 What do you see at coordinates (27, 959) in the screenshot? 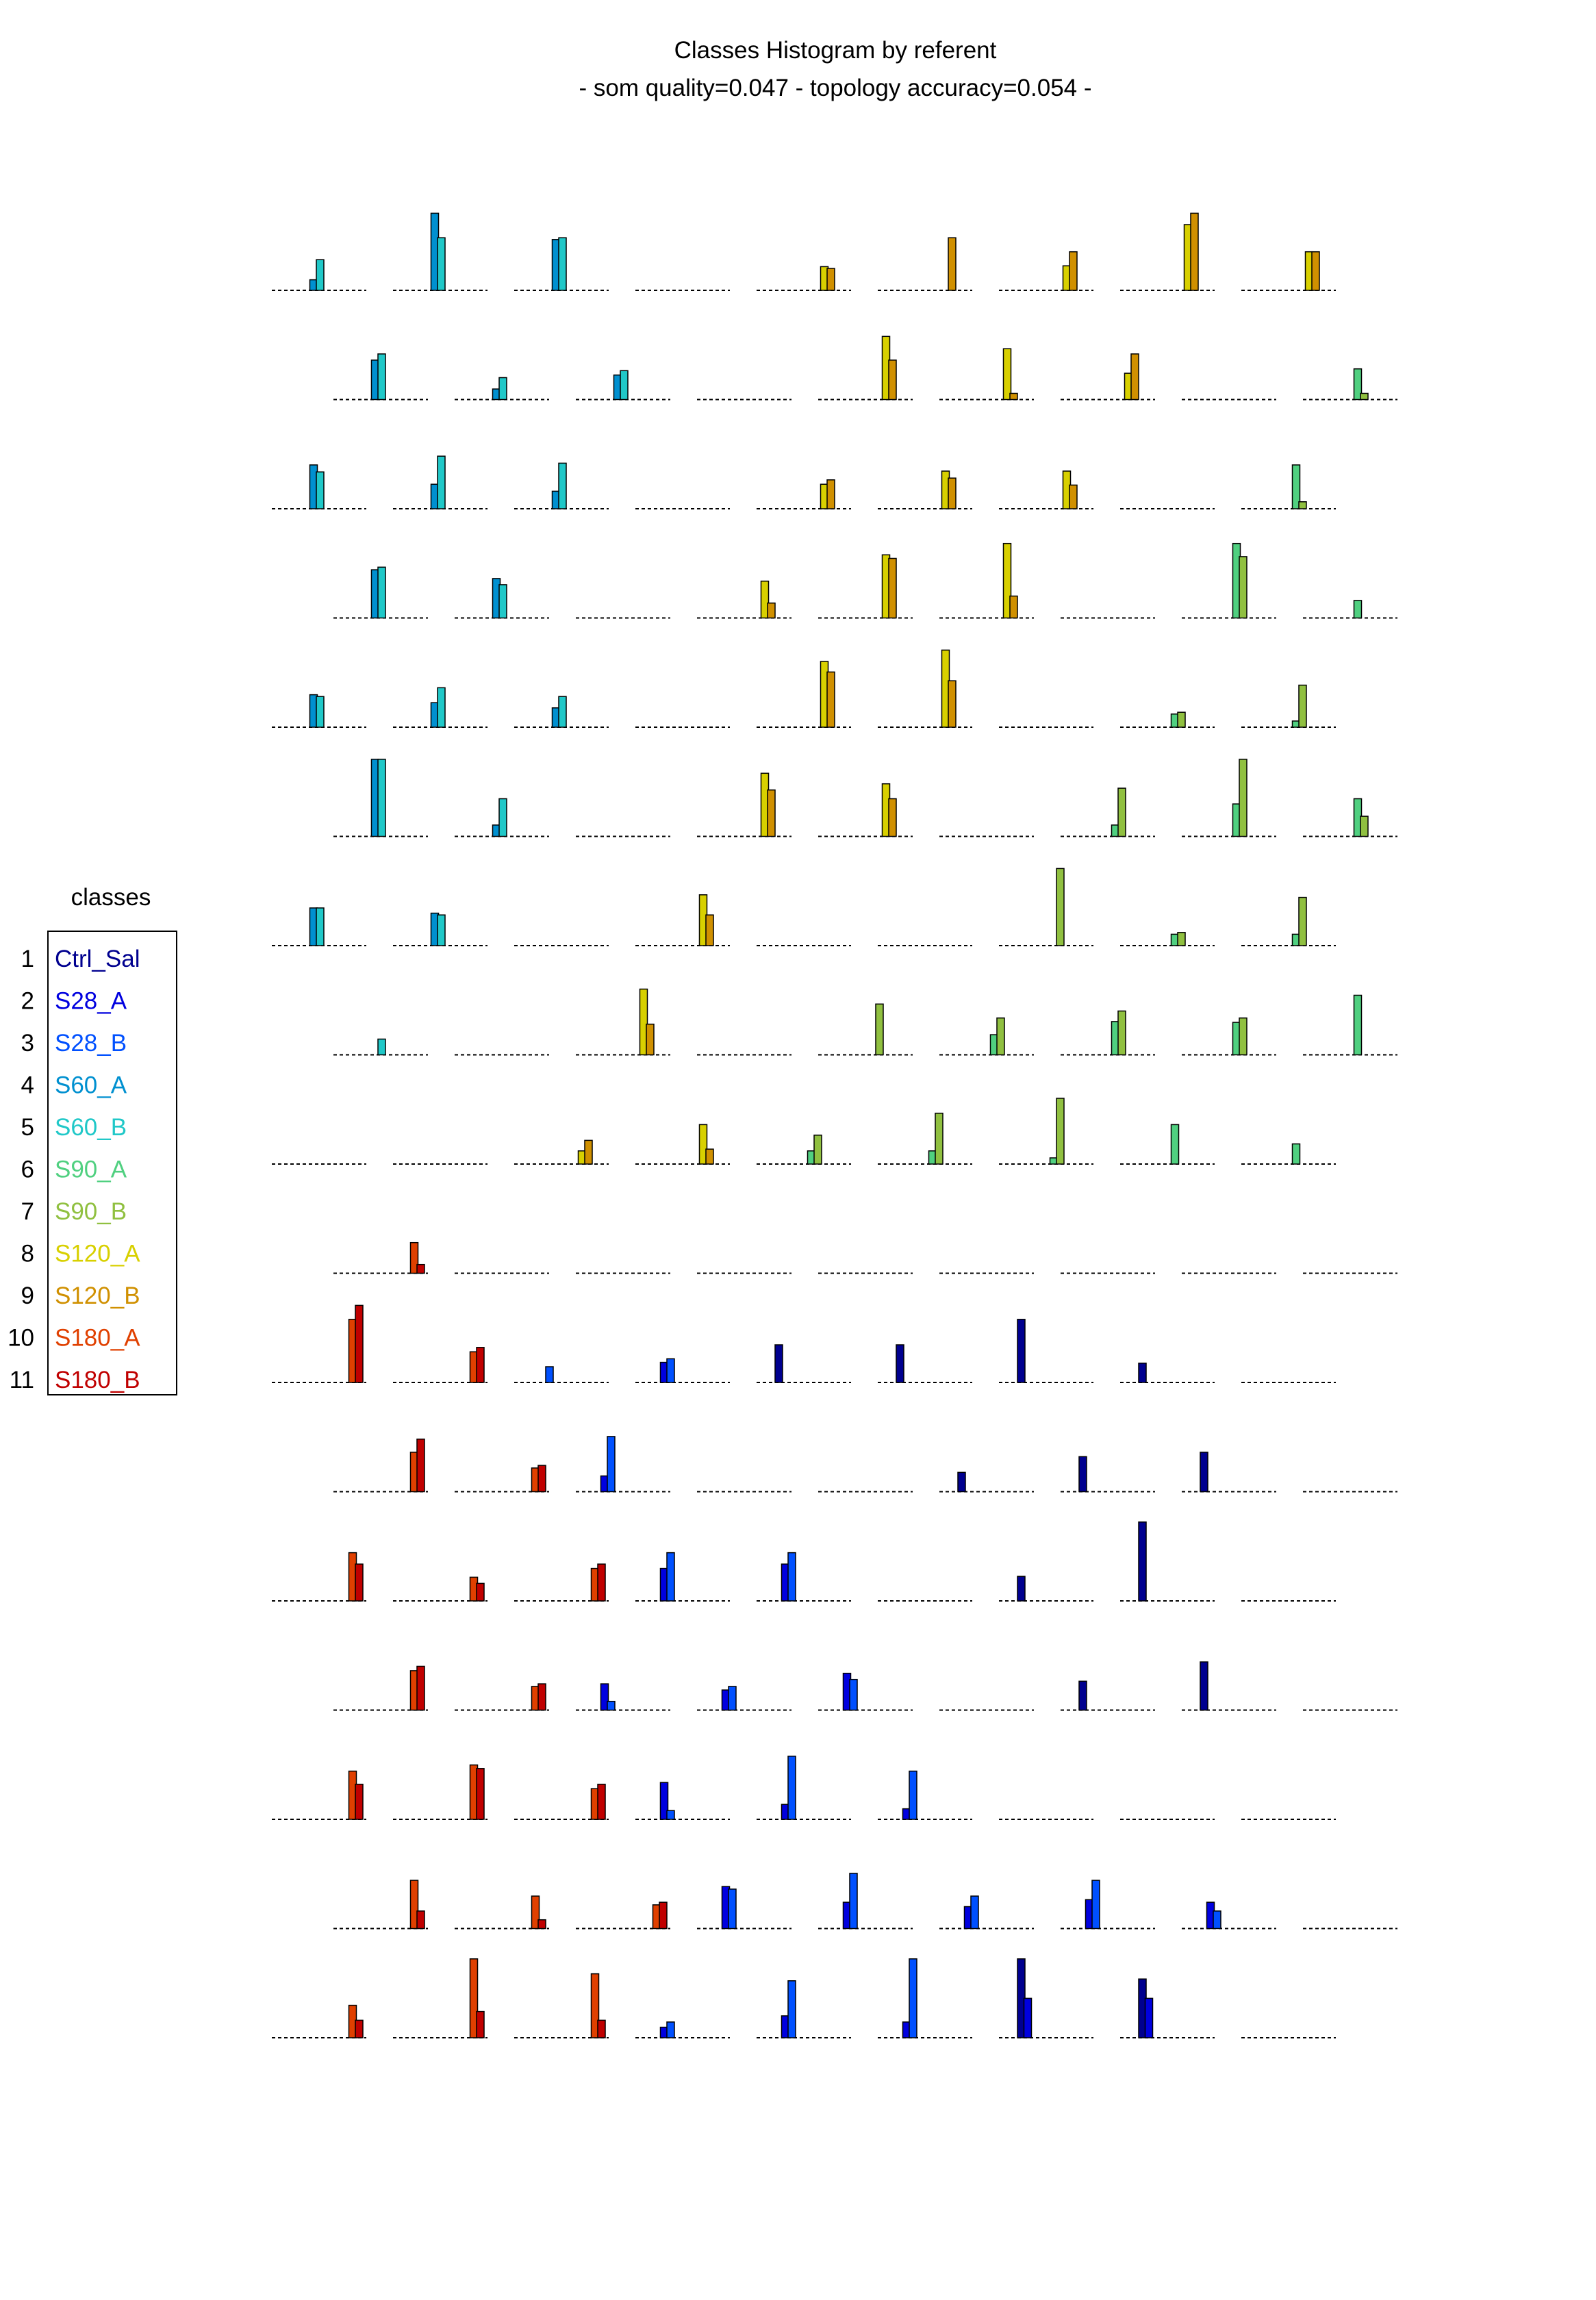
I see `legend-number: 1` at bounding box center [27, 959].